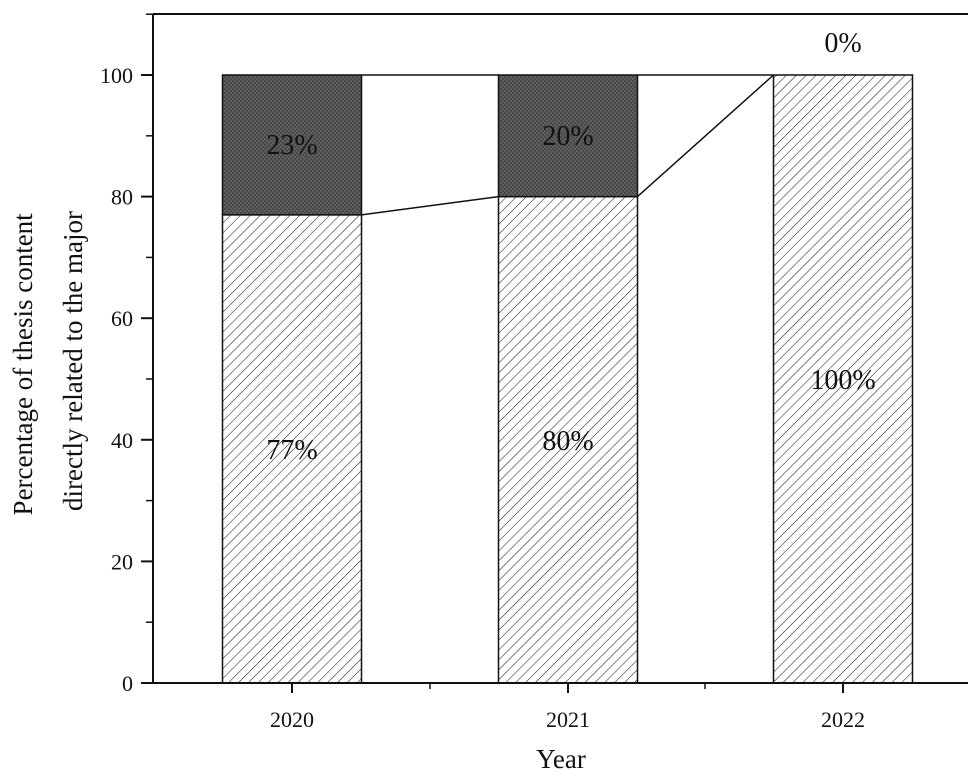  Describe the element at coordinates (23, 364) in the screenshot. I see `y-axis-label-line-1: Percentage of thesis content` at that location.